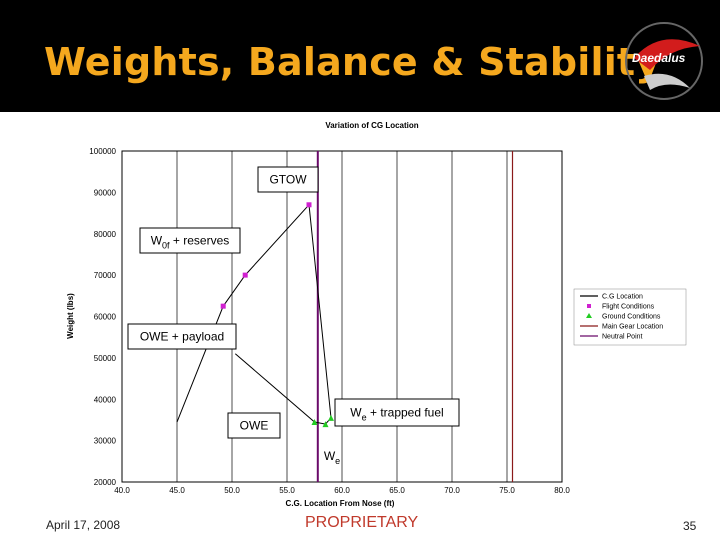  I want to click on footer-proprietary: PROPRIETARY, so click(362, 522).